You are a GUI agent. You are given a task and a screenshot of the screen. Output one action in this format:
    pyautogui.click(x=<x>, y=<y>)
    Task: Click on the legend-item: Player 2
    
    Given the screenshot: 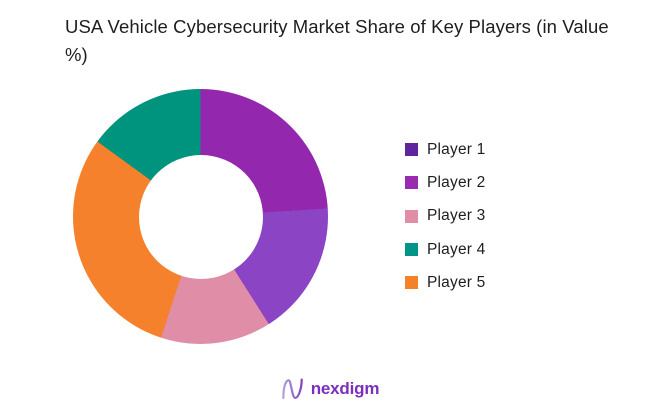 What is the action you would take?
    pyautogui.click(x=445, y=182)
    